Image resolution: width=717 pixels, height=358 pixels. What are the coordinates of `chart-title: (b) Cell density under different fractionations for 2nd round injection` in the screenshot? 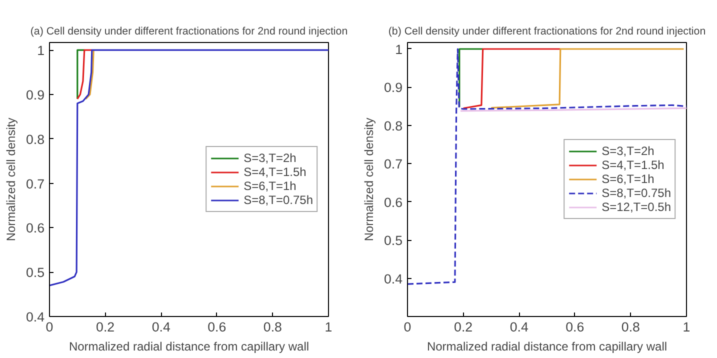 It's located at (547, 32).